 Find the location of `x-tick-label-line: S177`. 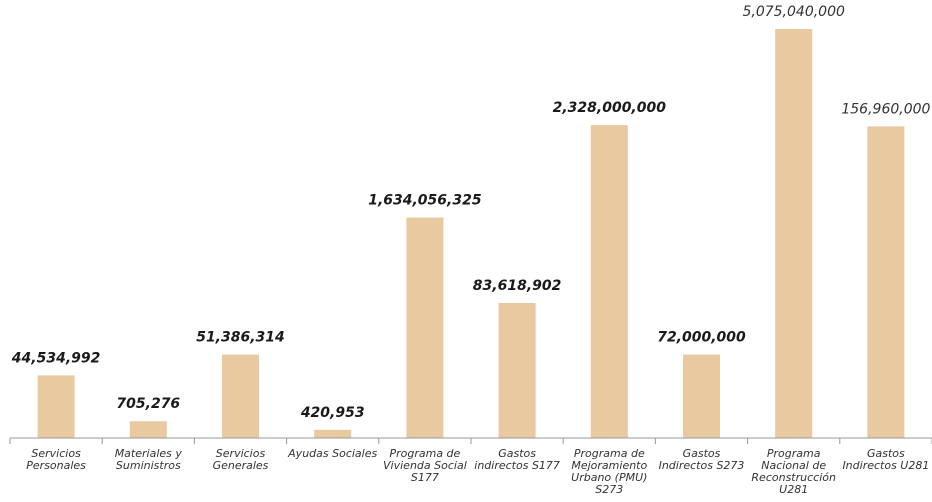

x-tick-label-line: S177 is located at coordinates (425, 477).